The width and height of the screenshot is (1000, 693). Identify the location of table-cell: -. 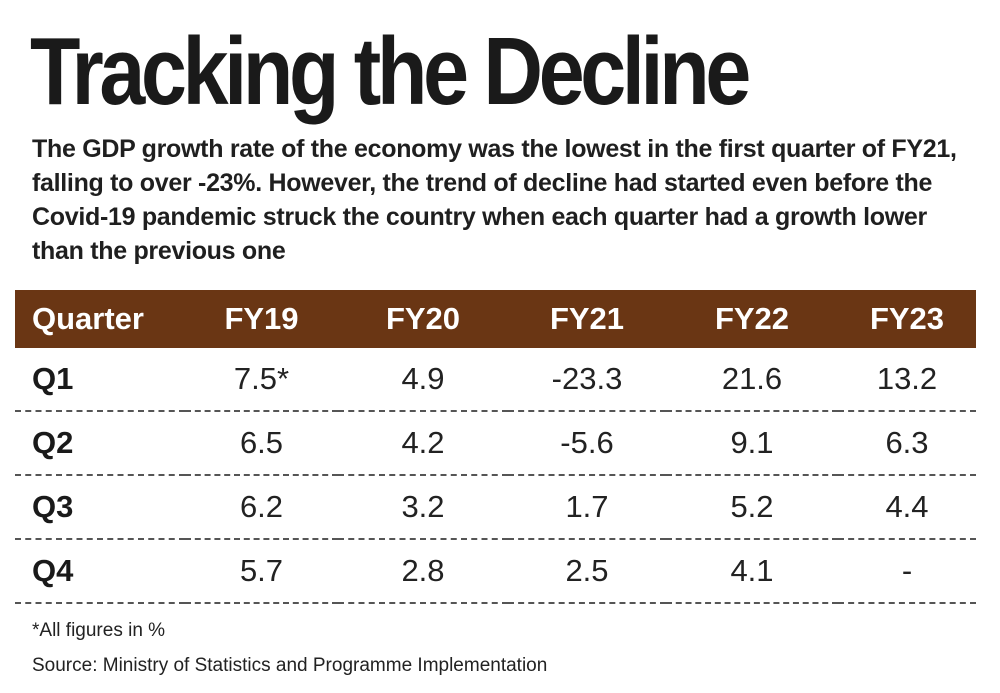
(907, 571).